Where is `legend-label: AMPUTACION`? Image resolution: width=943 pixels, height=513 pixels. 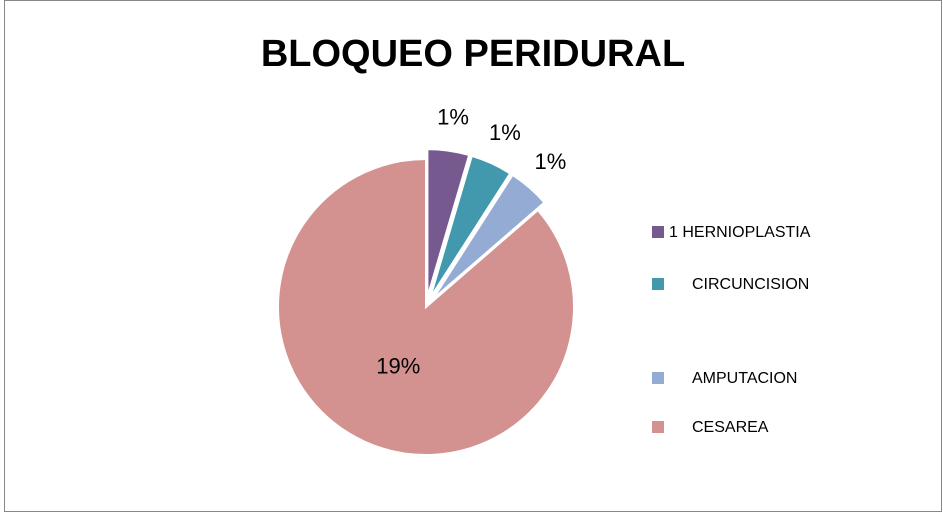
legend-label: AMPUTACION is located at coordinates (744, 378).